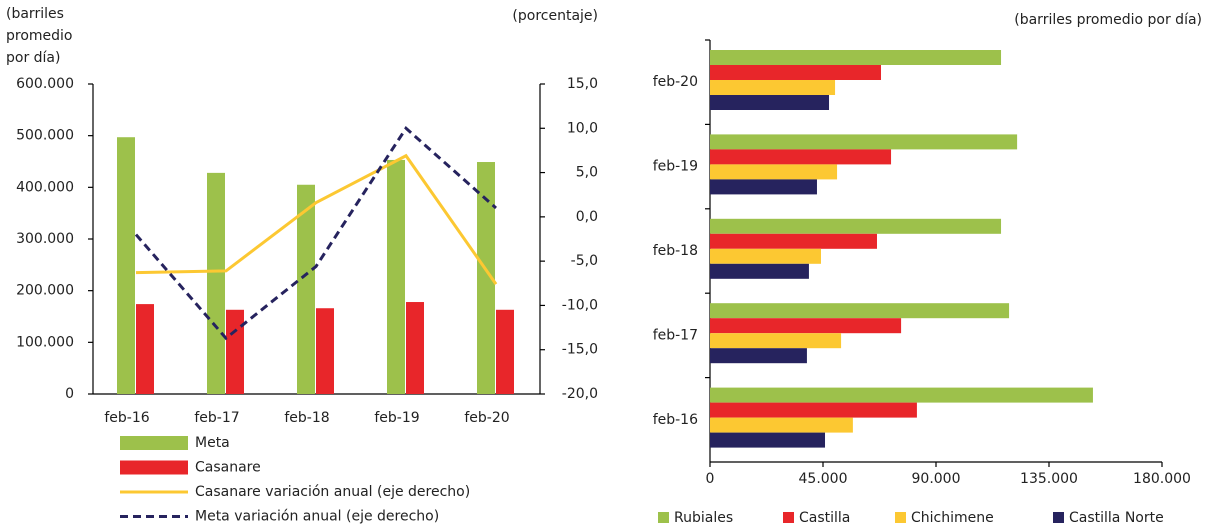 This screenshot has height=529, width=1211. Describe the element at coordinates (45, 136) in the screenshot. I see `y-tick-label: 500.000` at that location.